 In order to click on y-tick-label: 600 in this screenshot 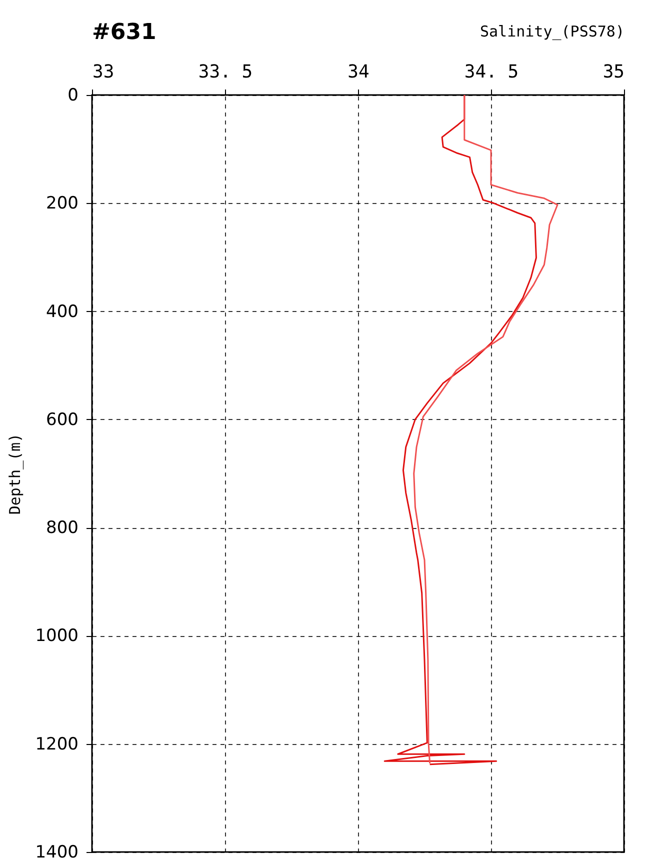, I will do `click(62, 420)`.